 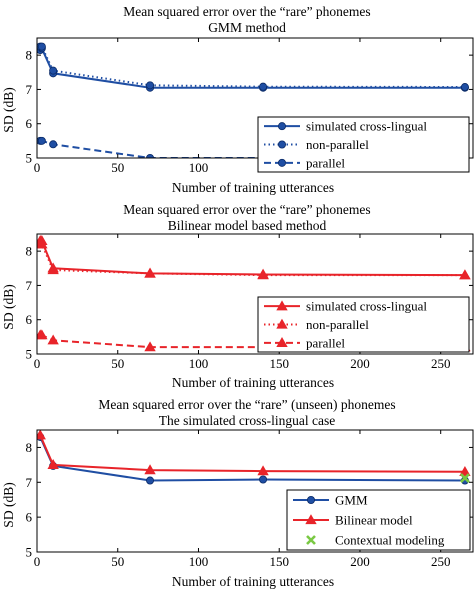 I want to click on chart-subtitle: GMM method, so click(x=247, y=27).